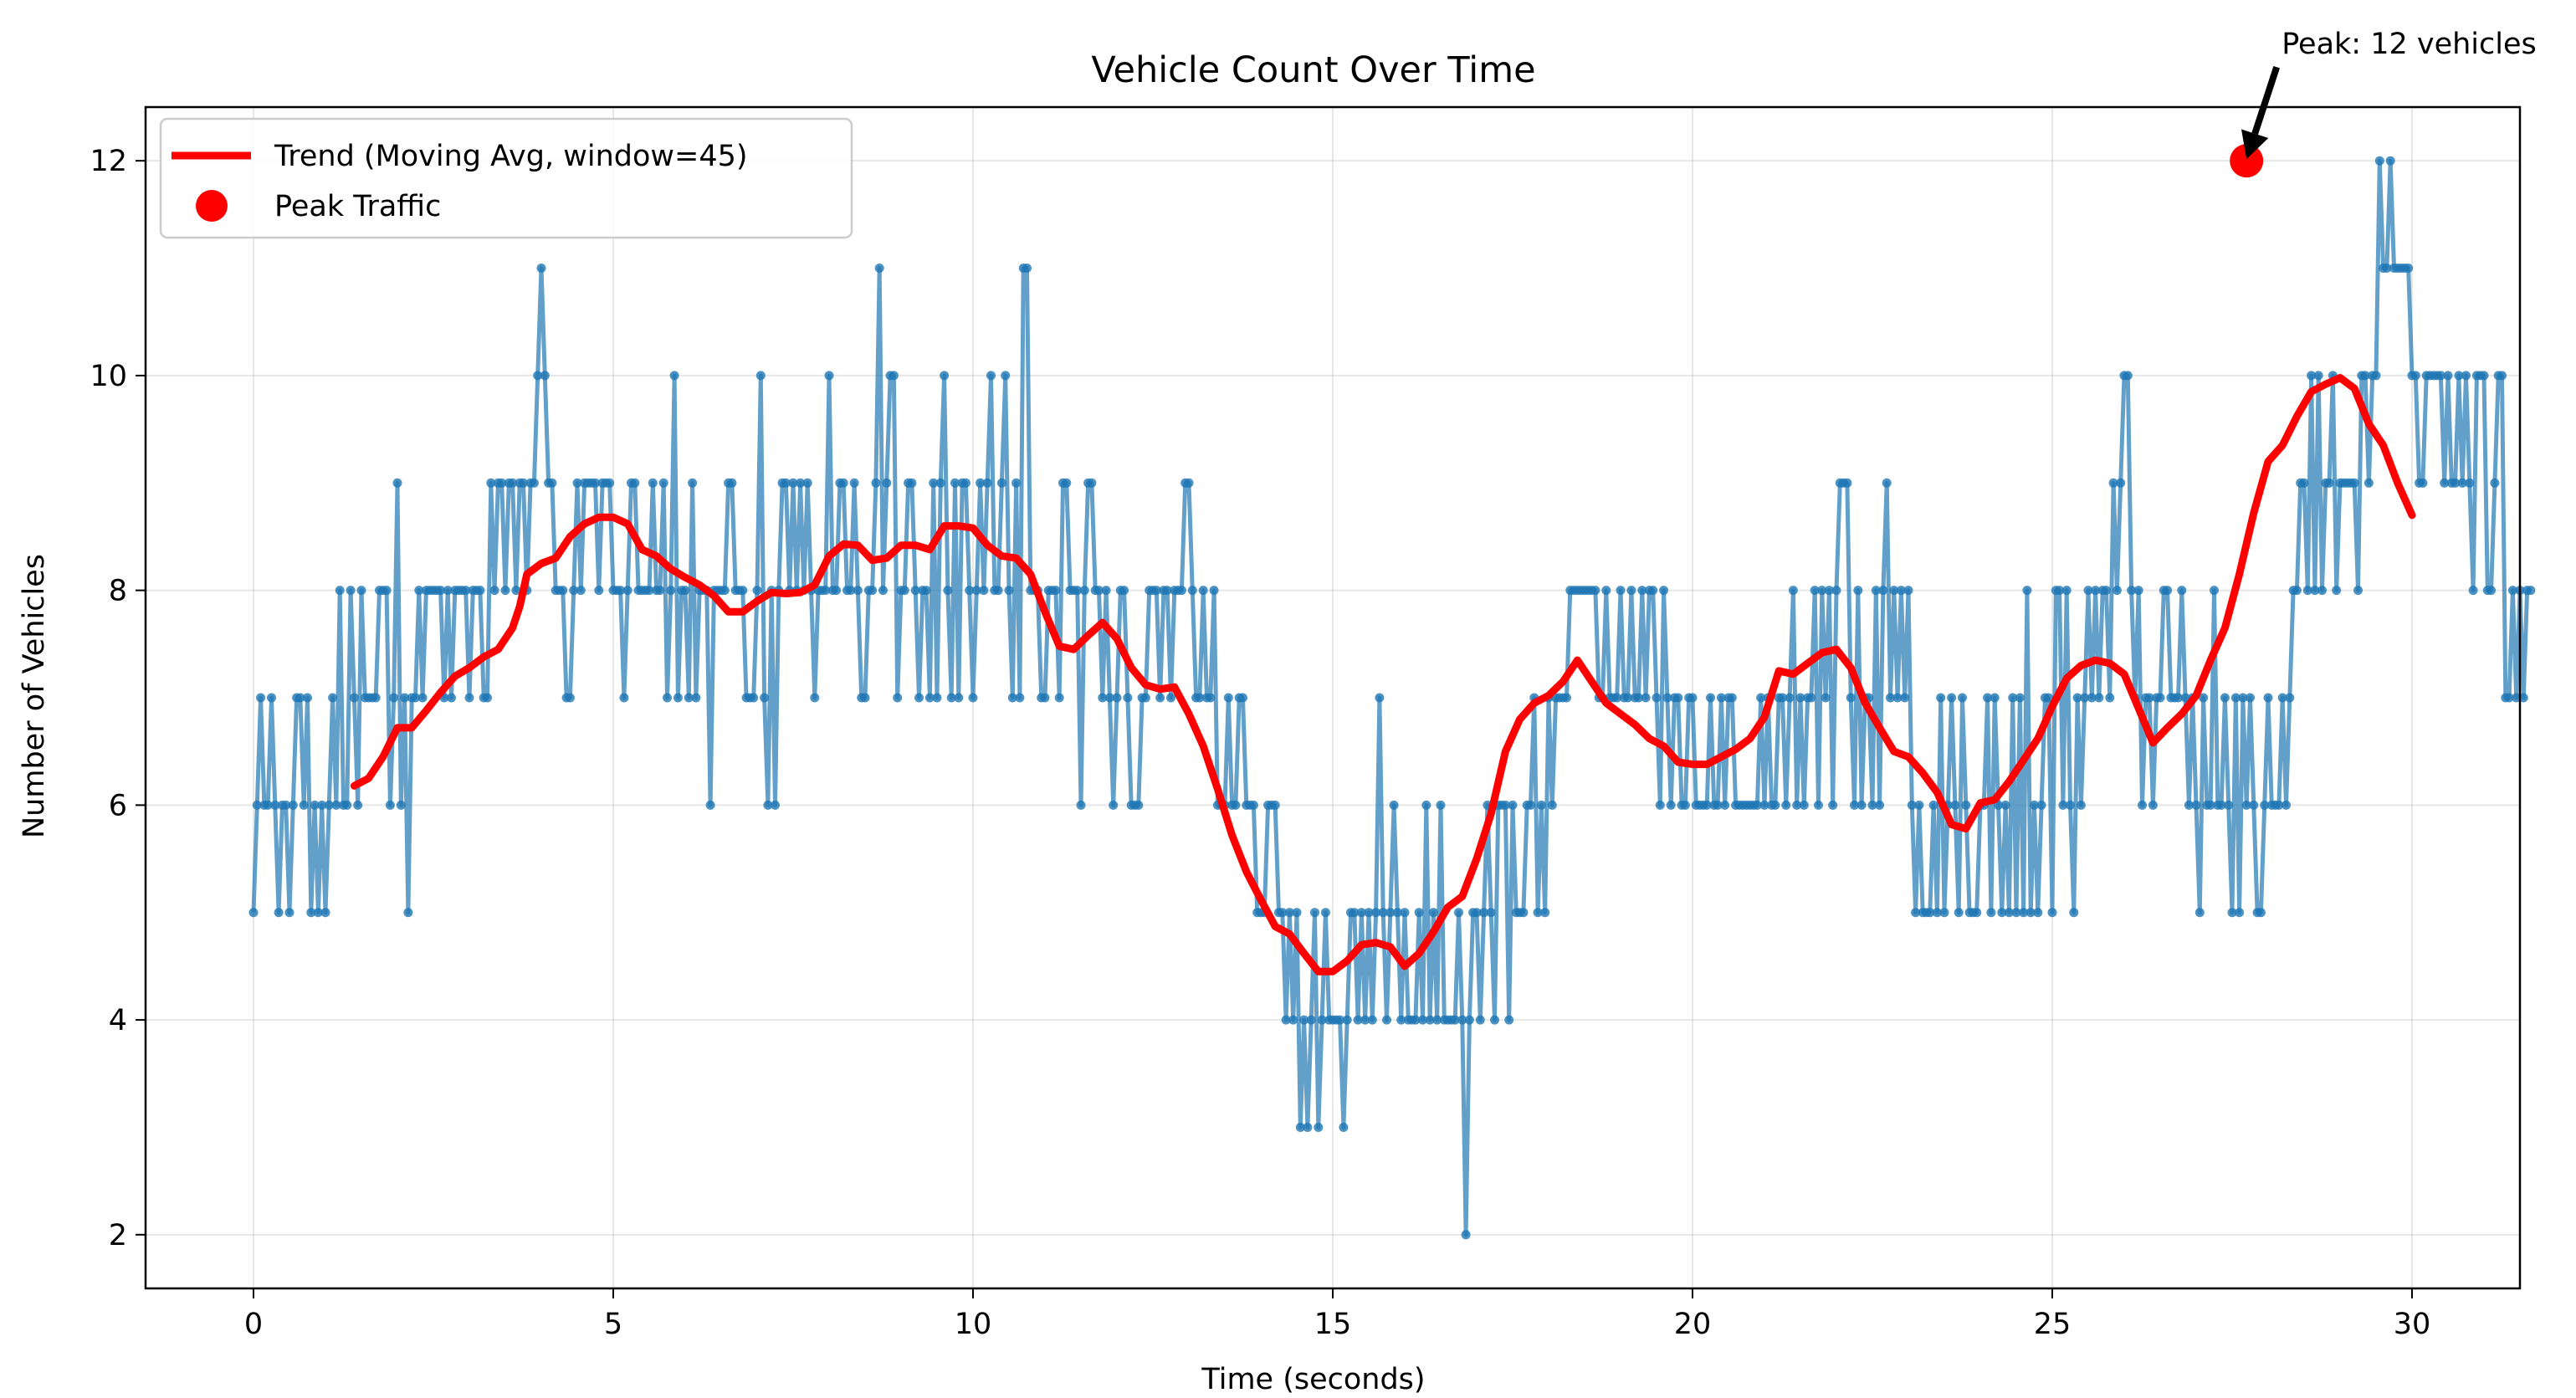  What do you see at coordinates (1693, 1324) in the screenshot?
I see `x-tick-label: 20` at bounding box center [1693, 1324].